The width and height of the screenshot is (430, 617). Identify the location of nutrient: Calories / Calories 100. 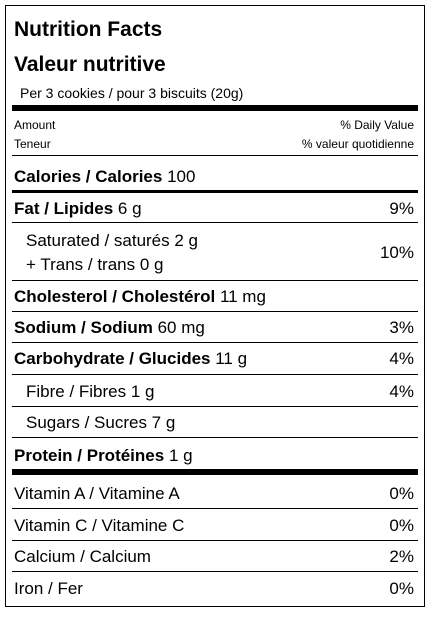
(104, 176).